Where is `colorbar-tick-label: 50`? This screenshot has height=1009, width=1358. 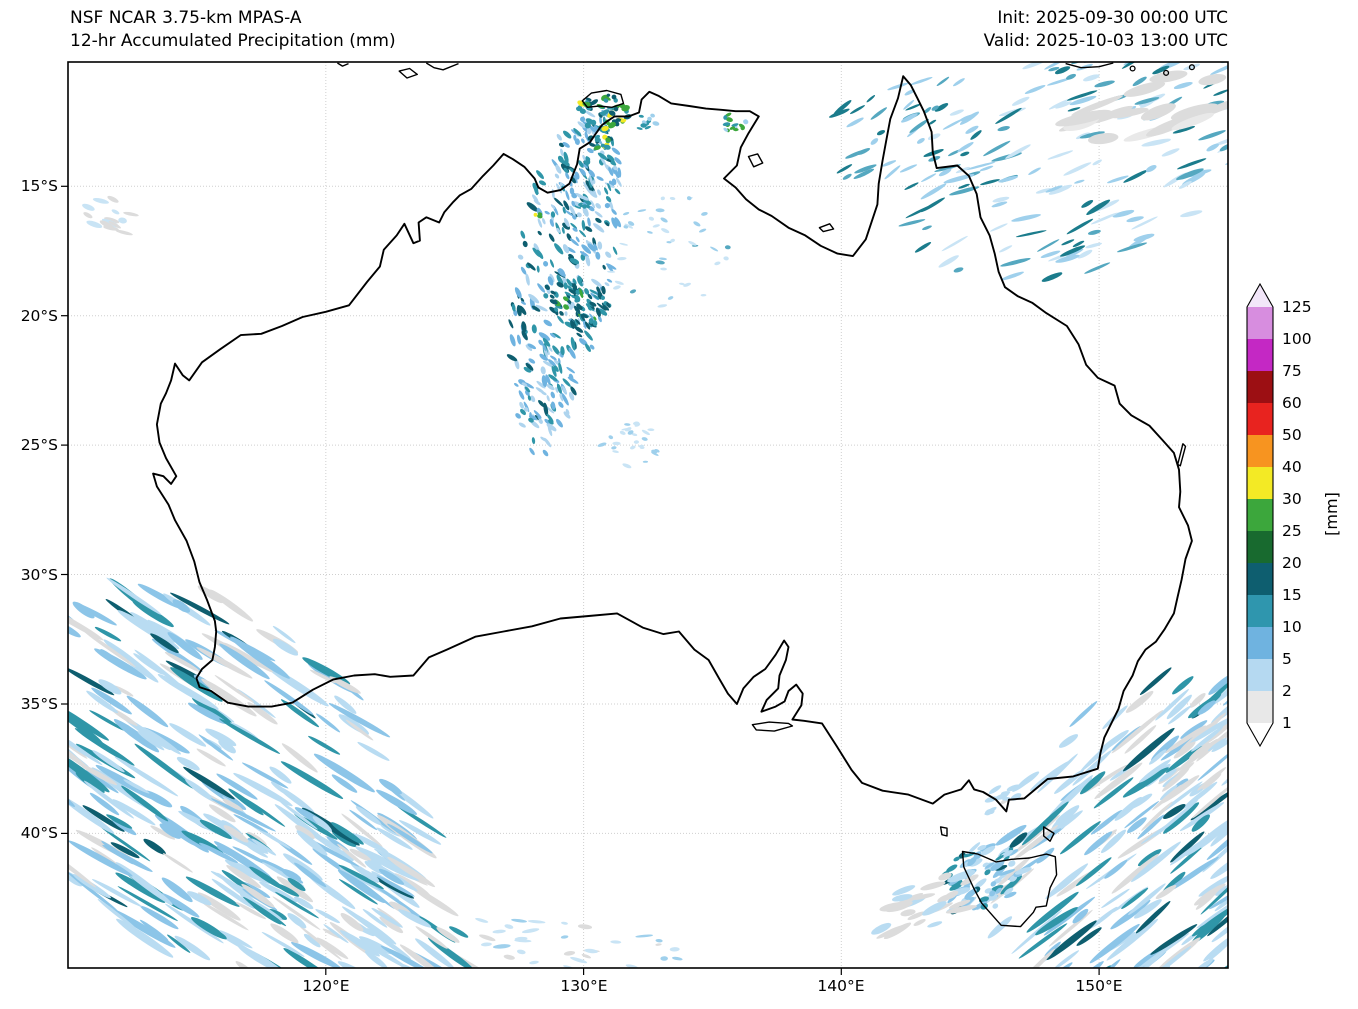
colorbar-tick-label: 50 is located at coordinates (1292, 435).